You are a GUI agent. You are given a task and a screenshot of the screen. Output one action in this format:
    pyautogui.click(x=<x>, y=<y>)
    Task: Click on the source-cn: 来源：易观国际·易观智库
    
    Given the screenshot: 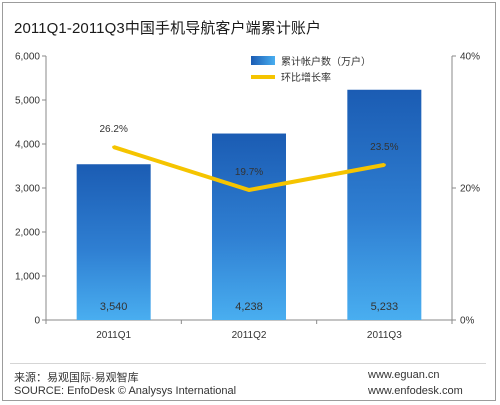 What is the action you would take?
    pyautogui.click(x=76, y=378)
    